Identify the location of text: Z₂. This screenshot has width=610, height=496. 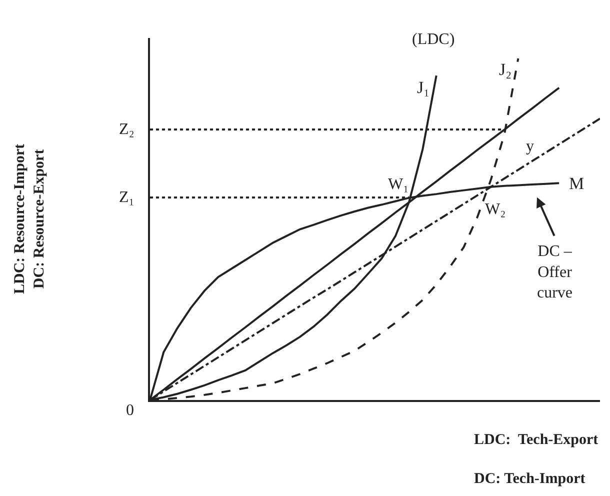
(126, 129).